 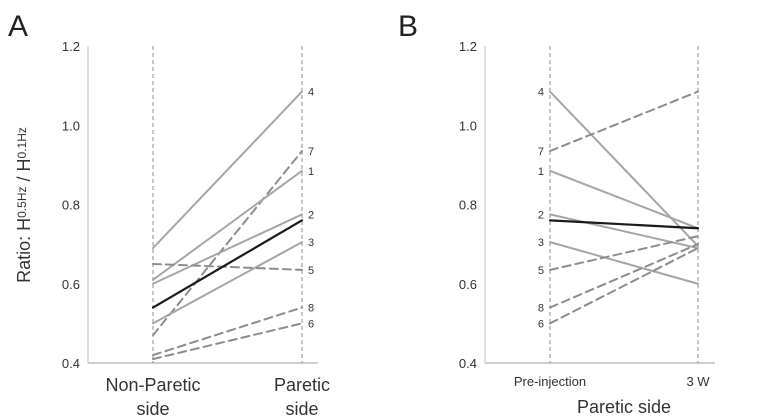 I want to click on panel-letter: A, so click(x=18, y=26).